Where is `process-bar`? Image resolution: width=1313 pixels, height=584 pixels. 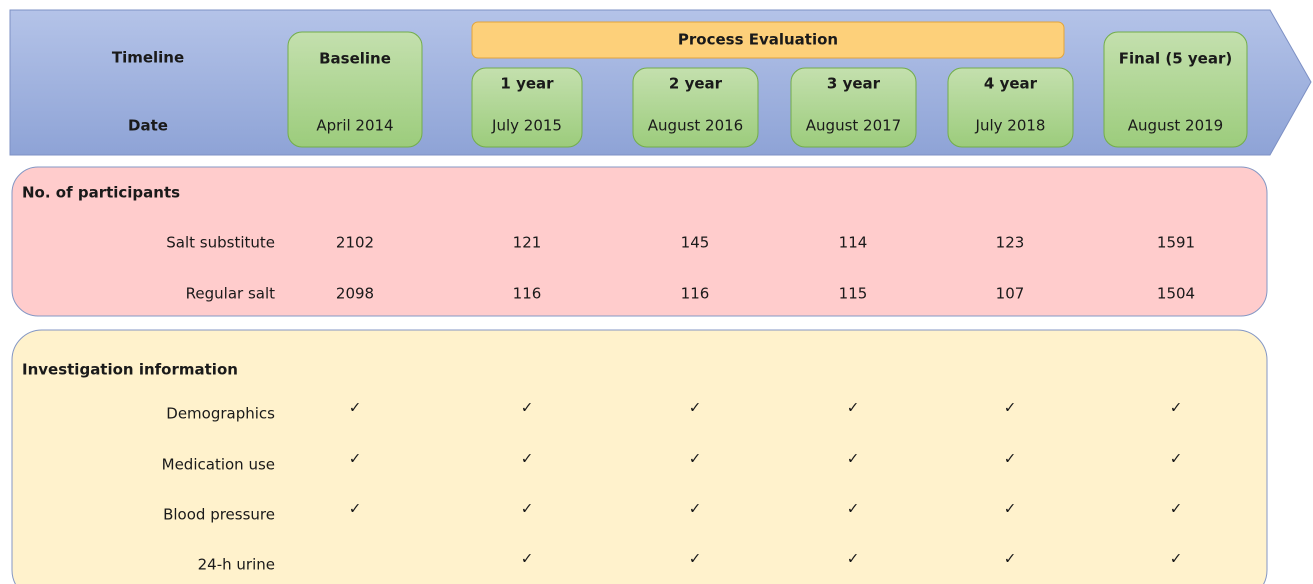 process-bar is located at coordinates (768, 40).